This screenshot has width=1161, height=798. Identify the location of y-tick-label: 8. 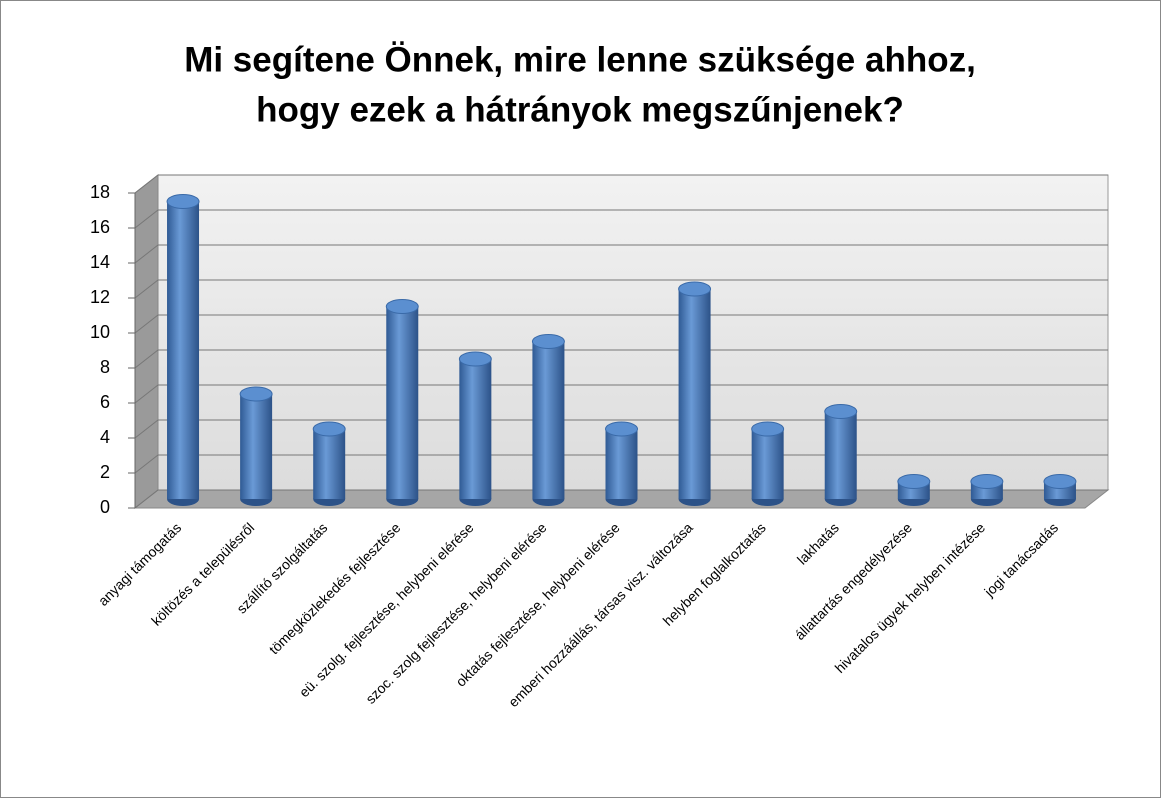
(105, 367).